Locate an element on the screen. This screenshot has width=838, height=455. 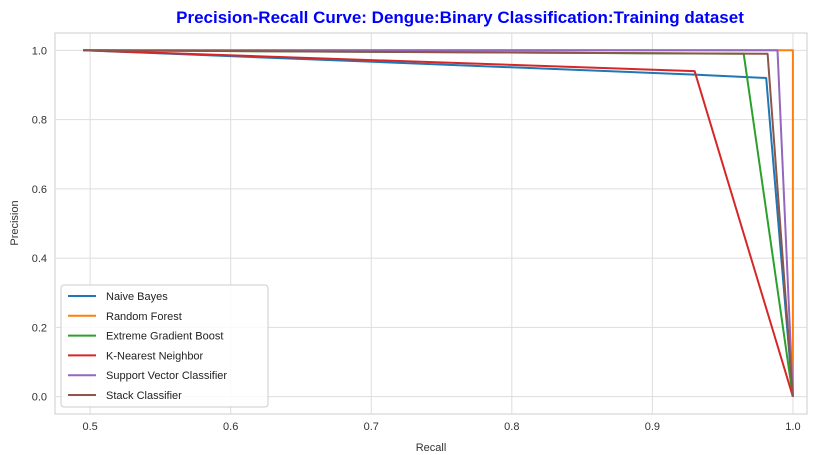
legend-label: Support Vector Classifier is located at coordinates (166, 376).